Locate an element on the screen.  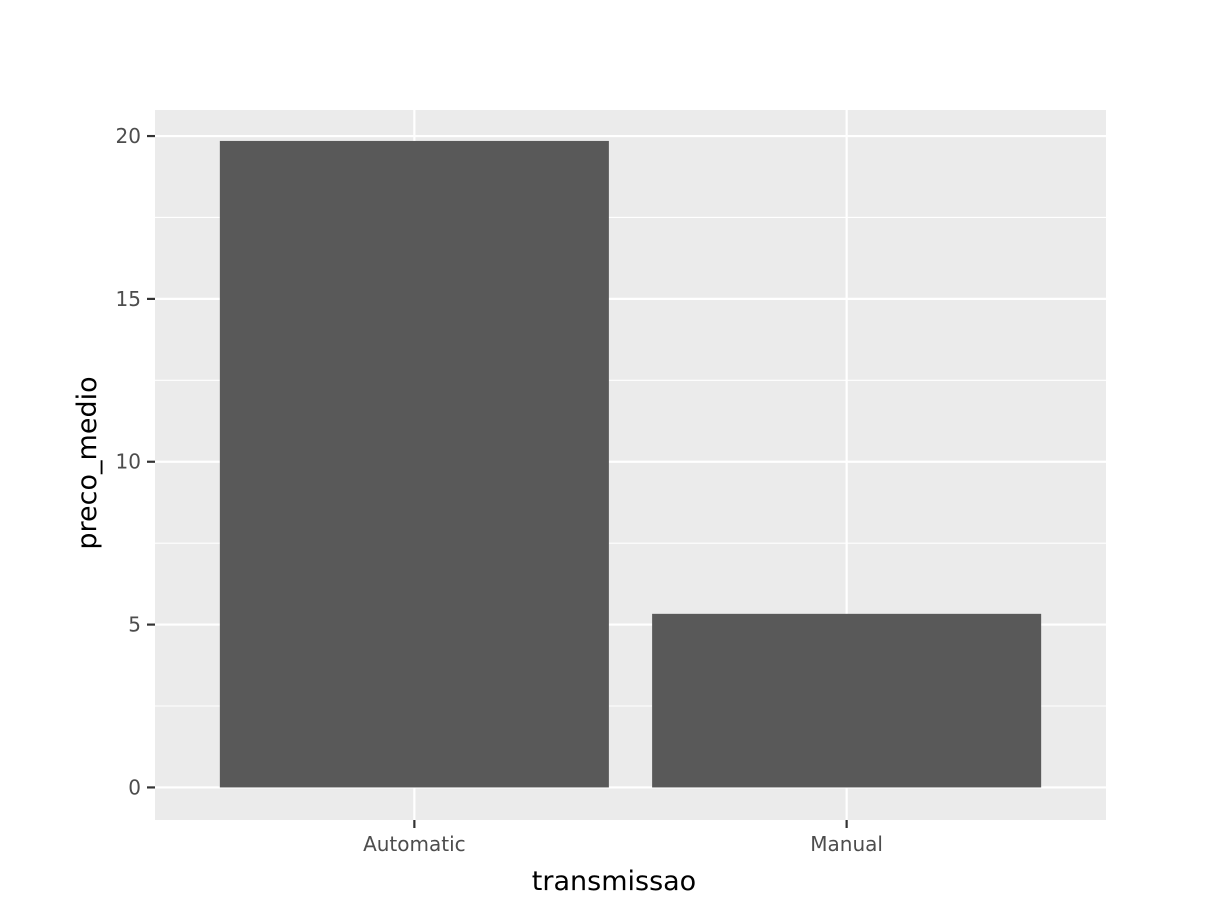
y-tick-label: 5 is located at coordinates (134, 625).